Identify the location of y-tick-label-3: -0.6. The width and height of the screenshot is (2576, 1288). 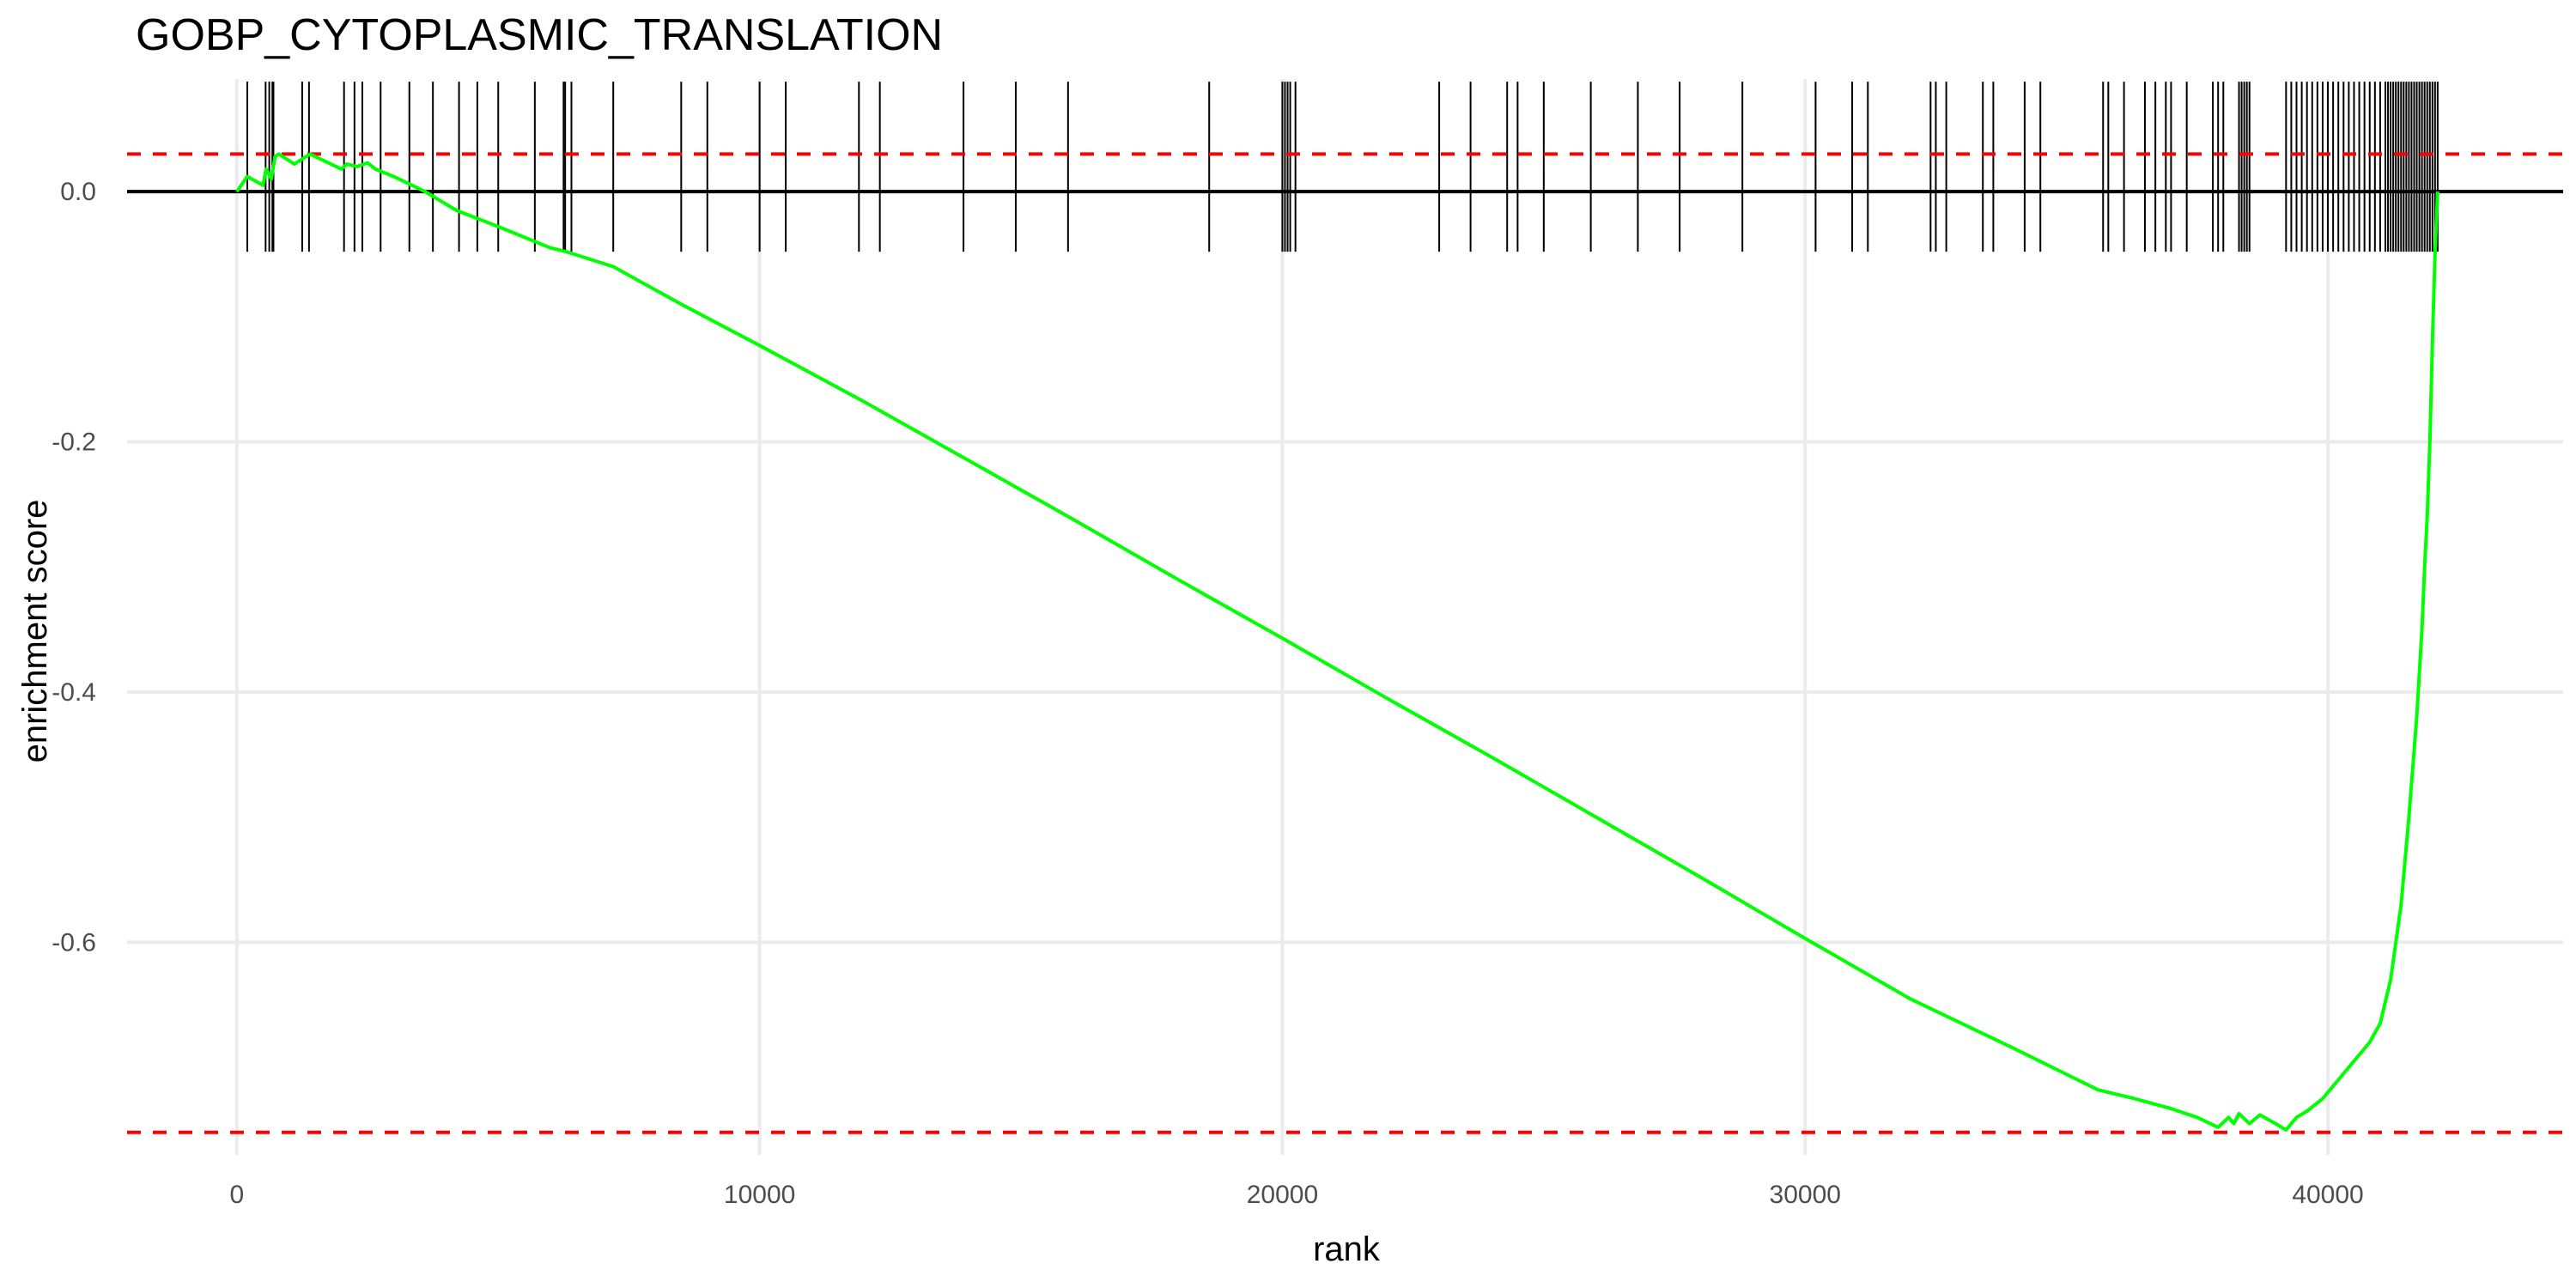
(74, 943).